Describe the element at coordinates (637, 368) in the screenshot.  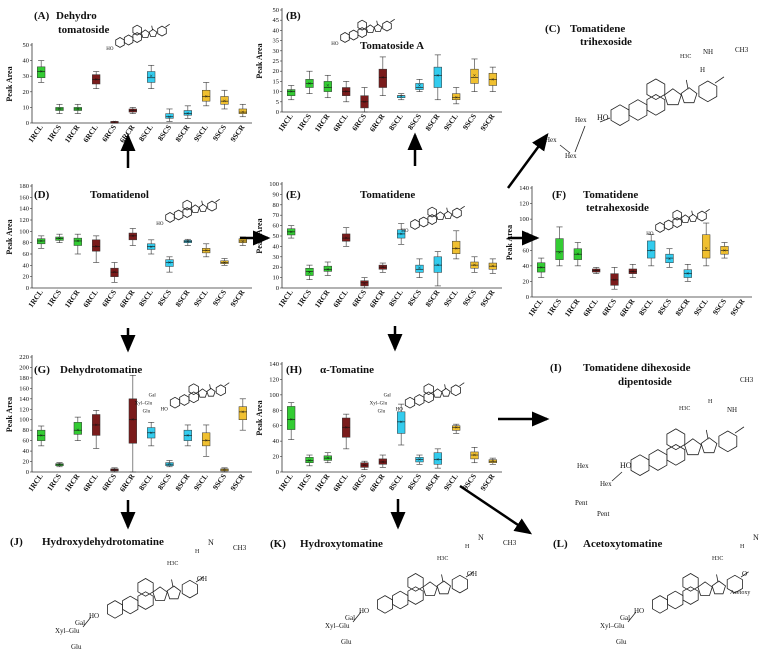
I see `panel-title-I: Tomatidene dihexoside` at that location.